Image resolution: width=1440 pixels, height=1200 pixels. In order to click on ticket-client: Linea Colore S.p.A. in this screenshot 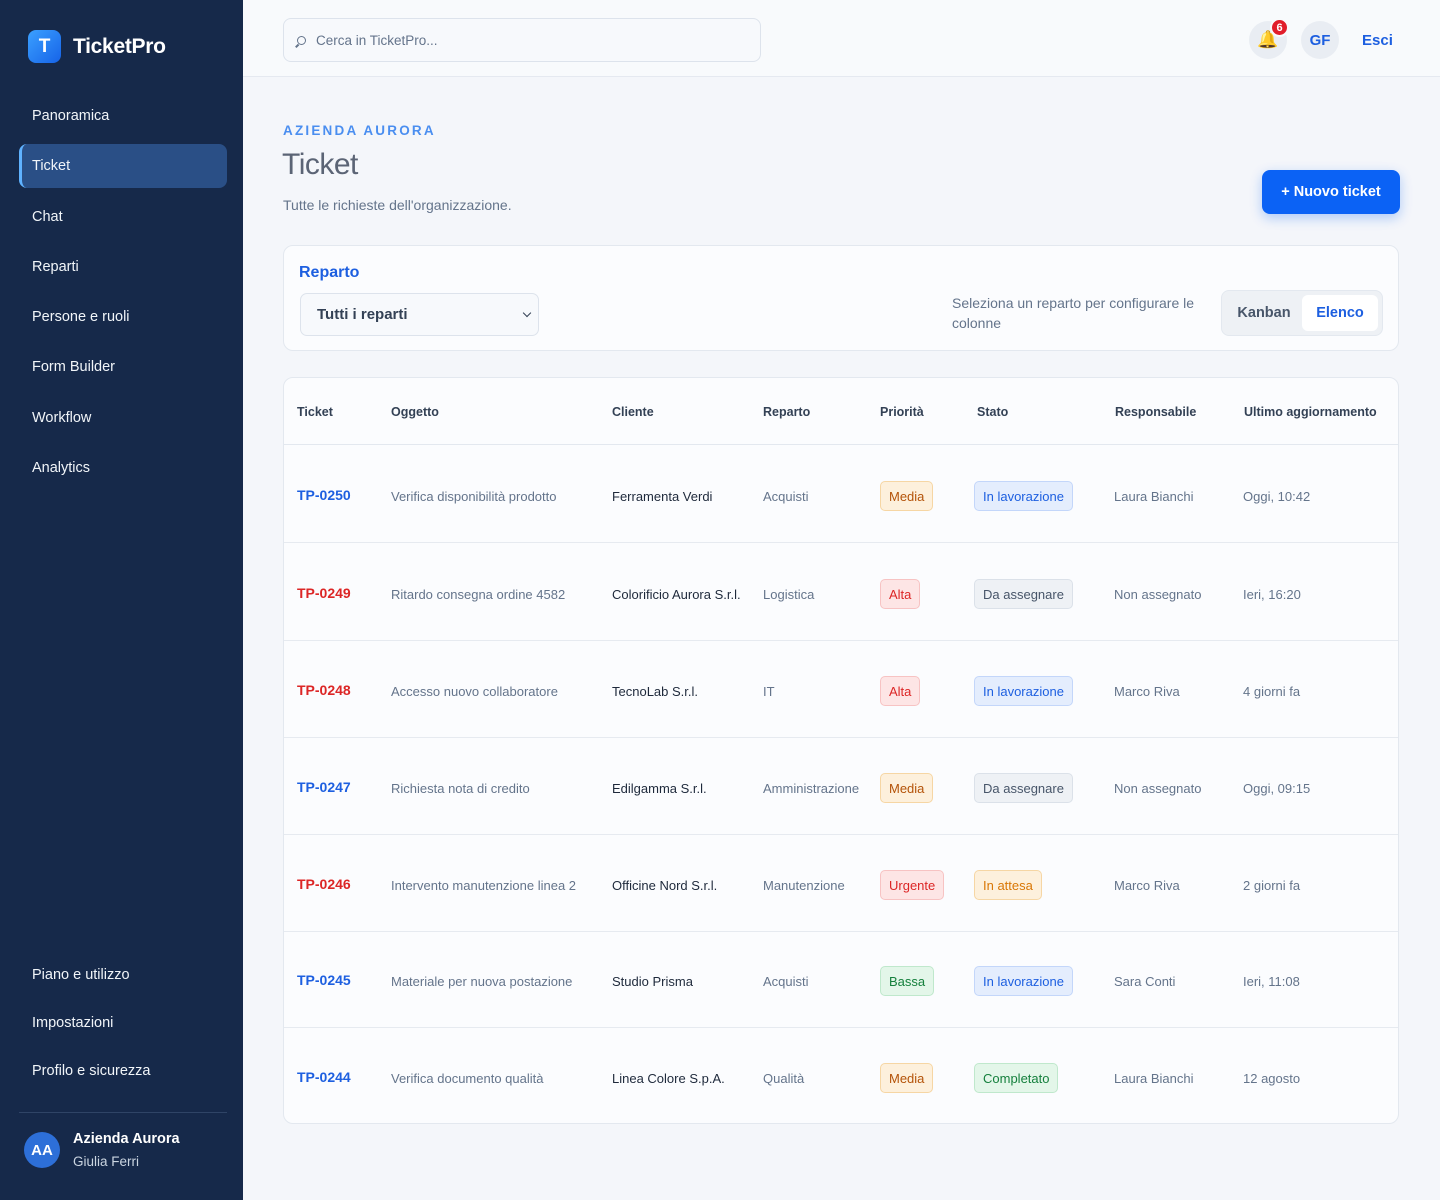, I will do `click(668, 1078)`.